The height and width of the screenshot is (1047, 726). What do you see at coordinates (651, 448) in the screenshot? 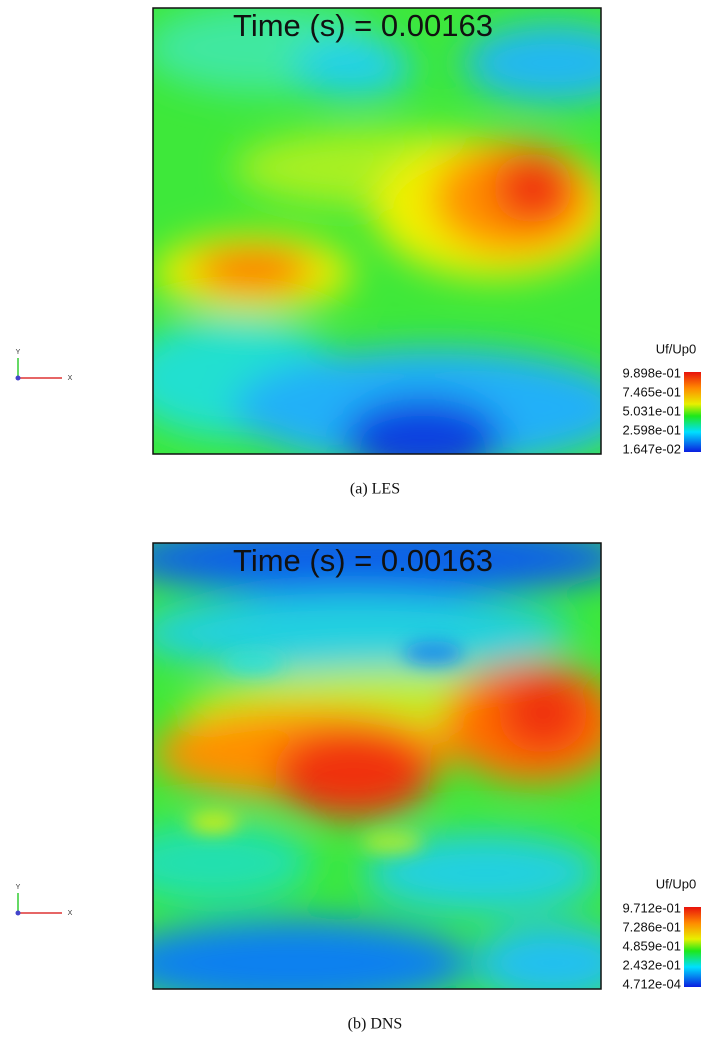
I see `colorbar-label: 1.647e-02` at bounding box center [651, 448].